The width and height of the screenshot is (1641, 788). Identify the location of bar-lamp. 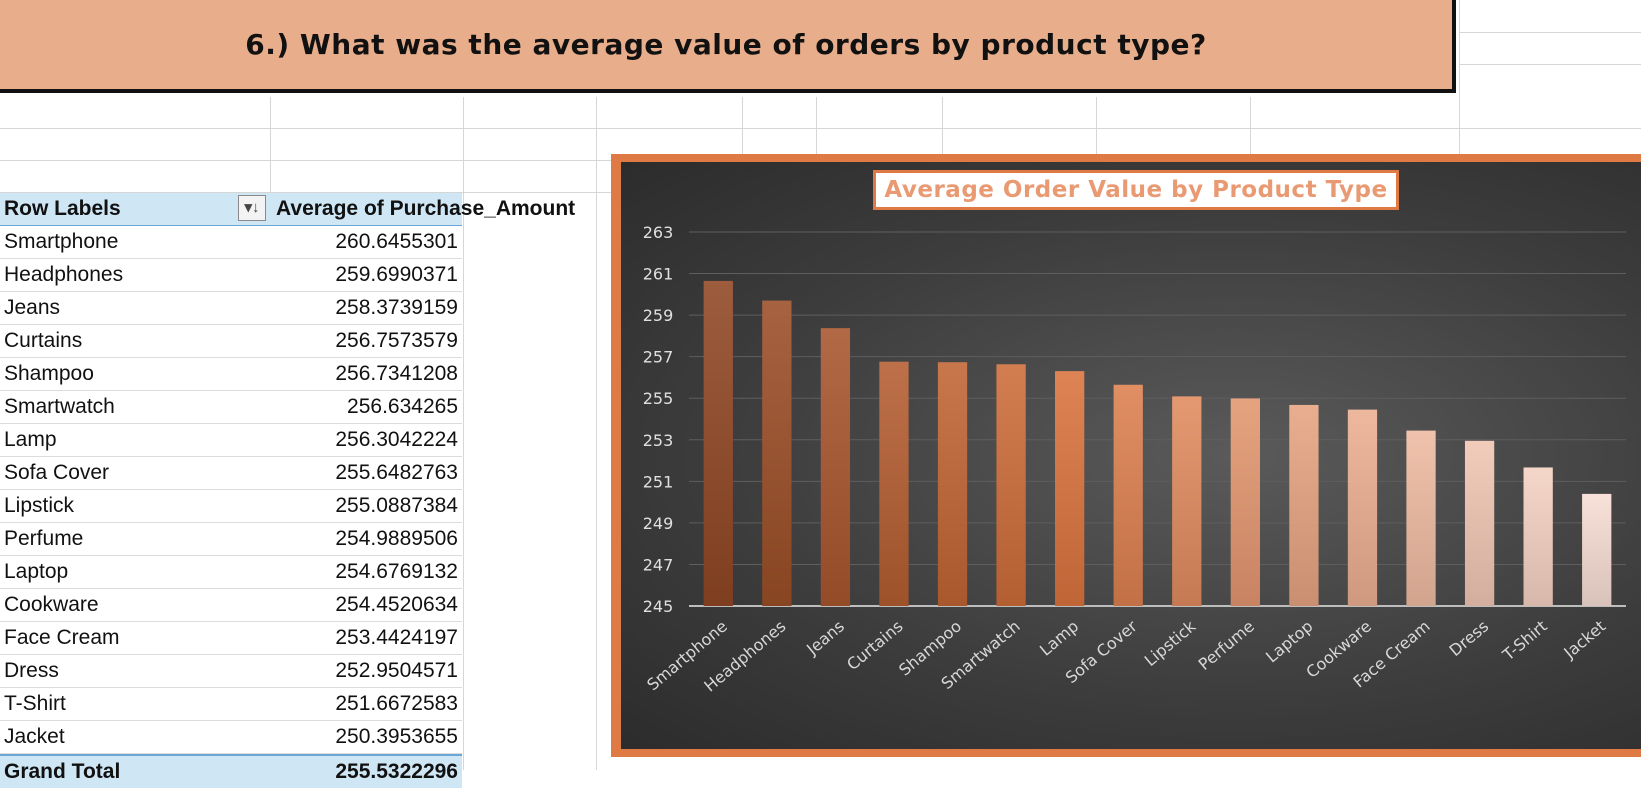
(1070, 488).